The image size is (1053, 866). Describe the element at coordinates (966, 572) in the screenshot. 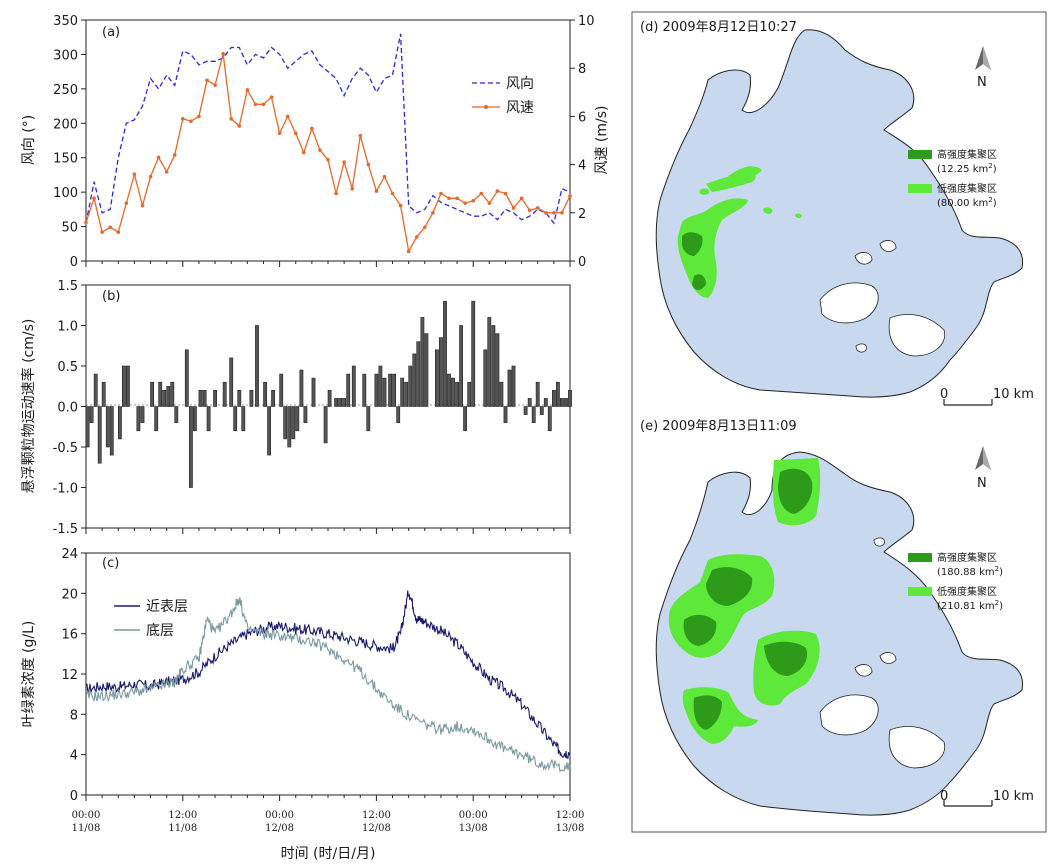

I see `map-e-legend-high-area-value: (180.88 km` at that location.